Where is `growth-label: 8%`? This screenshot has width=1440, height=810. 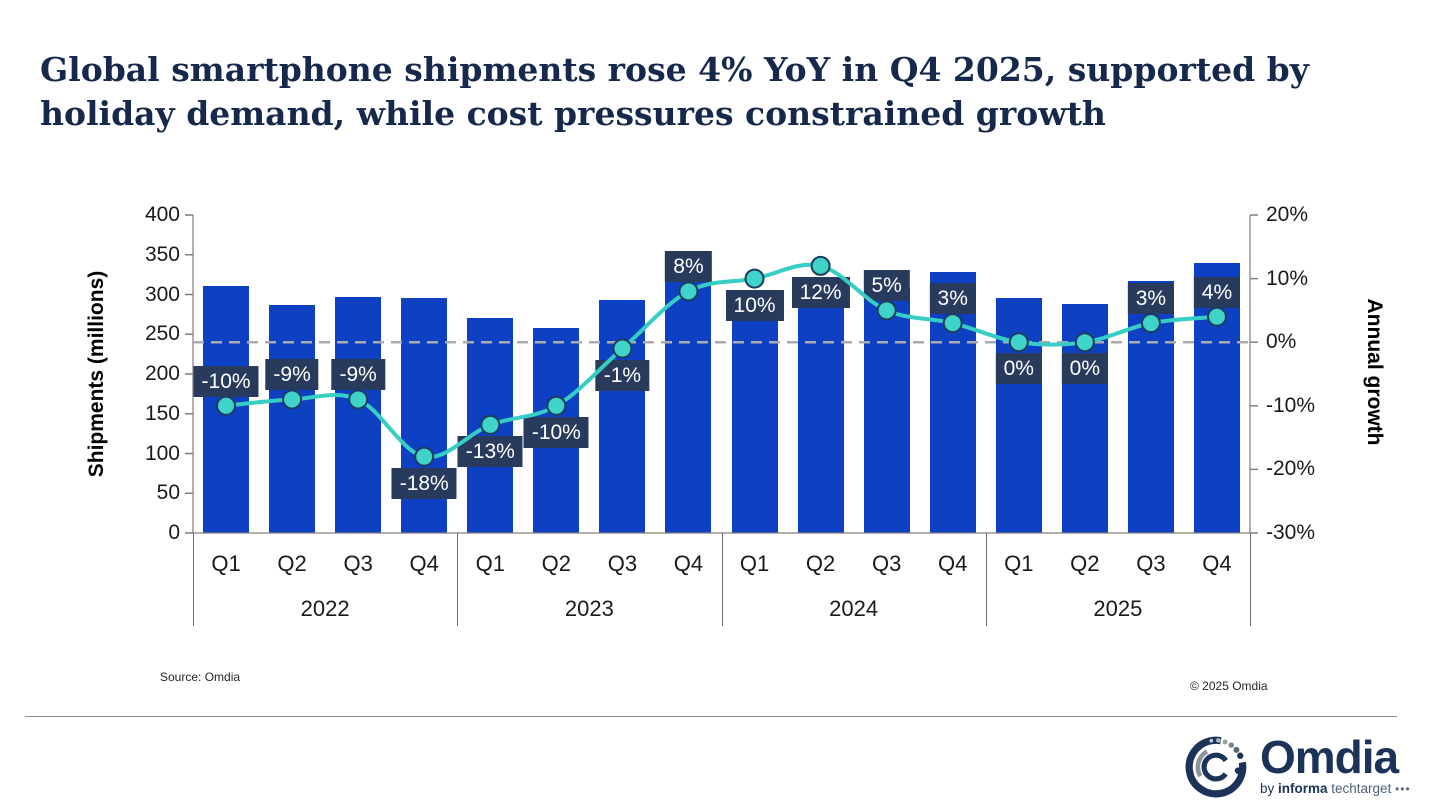
growth-label: 8% is located at coordinates (688, 267).